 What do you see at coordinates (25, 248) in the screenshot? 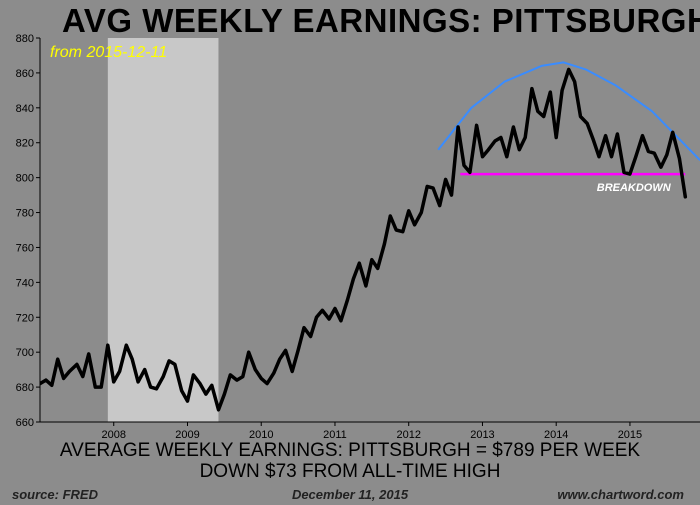
I see `y-tick-label: 760` at bounding box center [25, 248].